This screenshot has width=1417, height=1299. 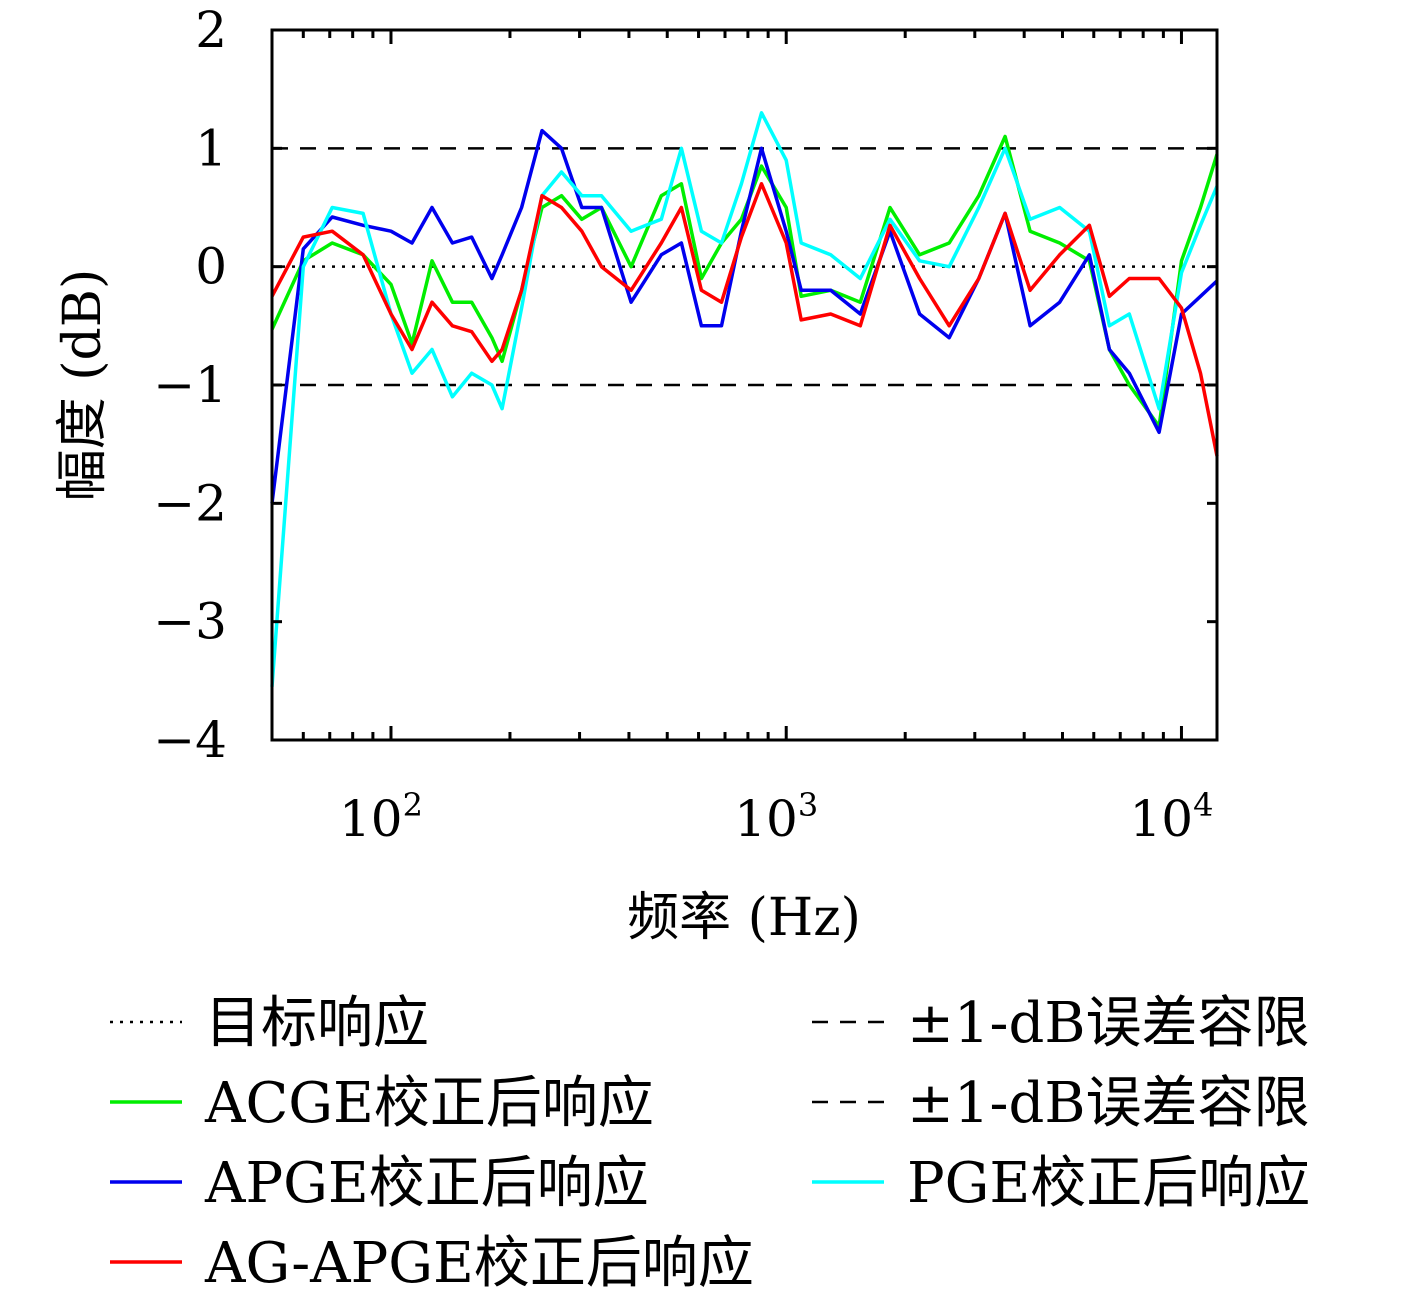 I want to click on x-tick-label: 10², so click(x=381, y=817).